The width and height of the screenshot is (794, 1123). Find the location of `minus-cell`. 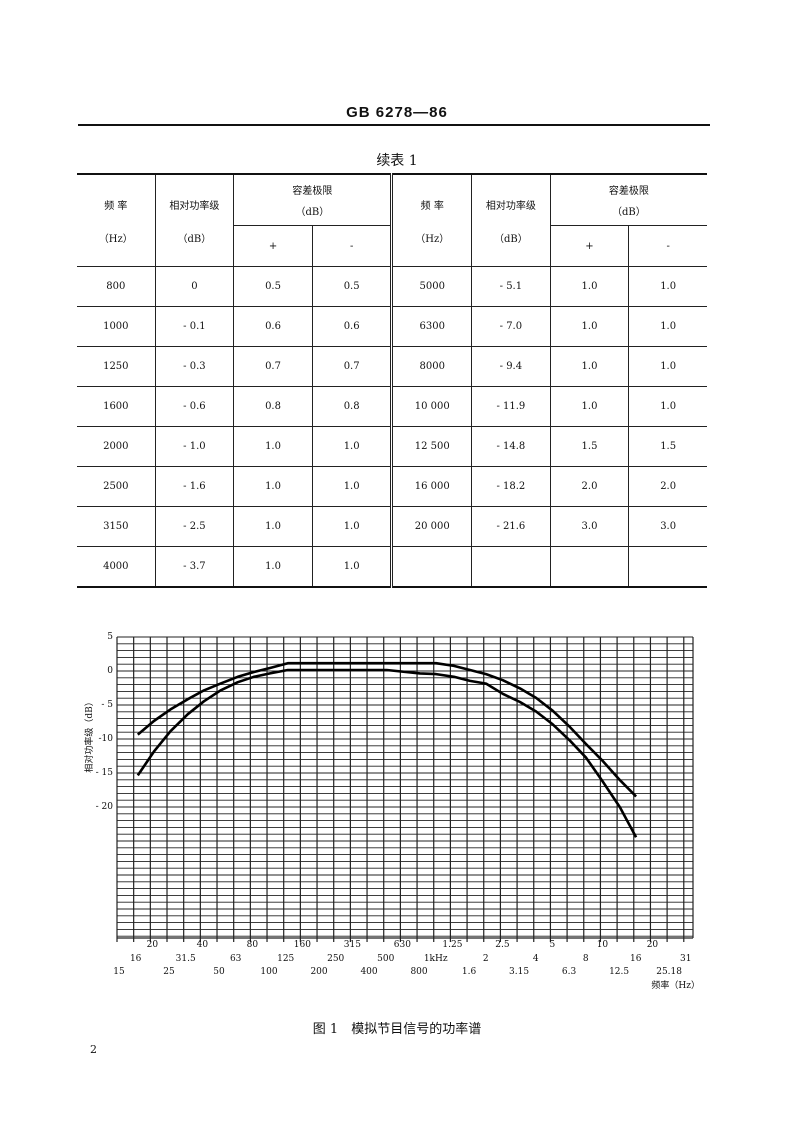

minus-cell is located at coordinates (667, 567).